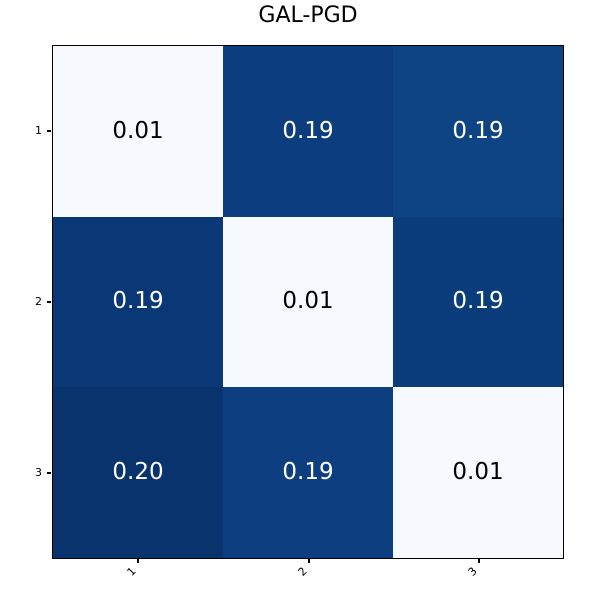 The image size is (600, 600). What do you see at coordinates (308, 131) in the screenshot?
I see `heatmap-cell-r1c2: 0.19` at bounding box center [308, 131].